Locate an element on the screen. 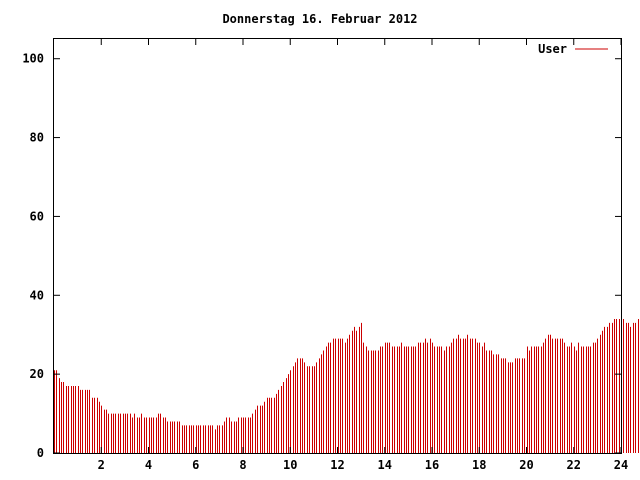 Image resolution: width=640 pixels, height=480 pixels. legend: User is located at coordinates (573, 49).